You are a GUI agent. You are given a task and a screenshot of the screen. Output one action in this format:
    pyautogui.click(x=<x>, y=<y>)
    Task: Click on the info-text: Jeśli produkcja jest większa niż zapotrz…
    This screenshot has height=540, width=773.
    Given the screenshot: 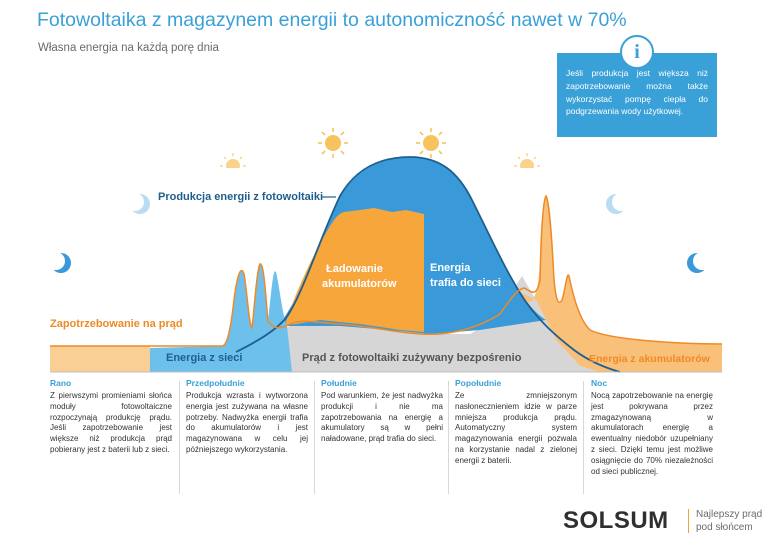 What is the action you would take?
    pyautogui.click(x=637, y=92)
    